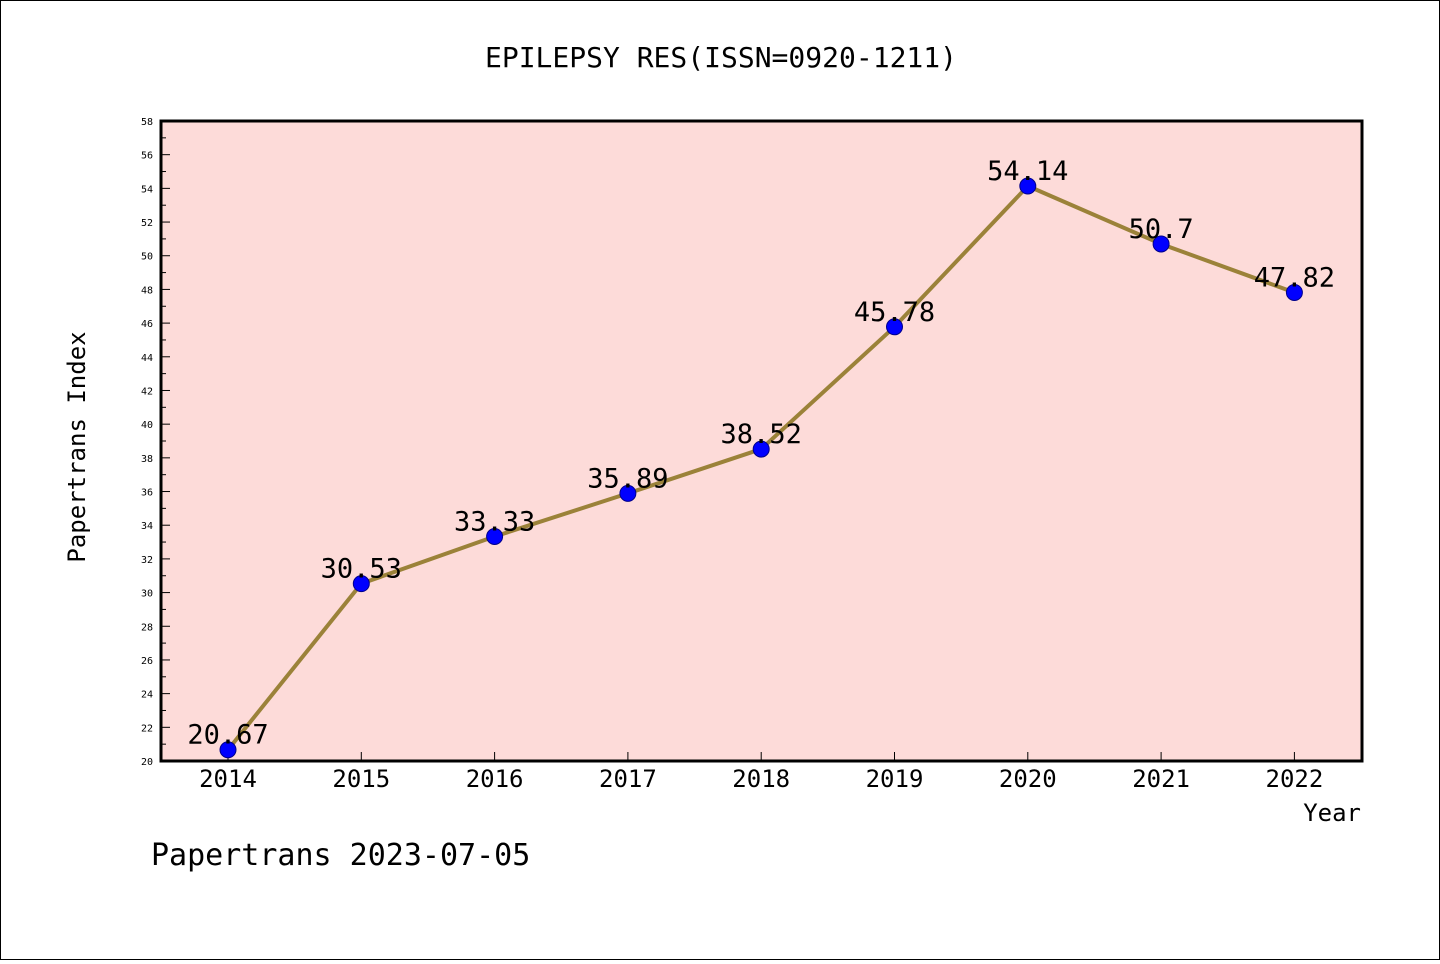  I want to click on y-tick-label: 40, so click(147, 425).